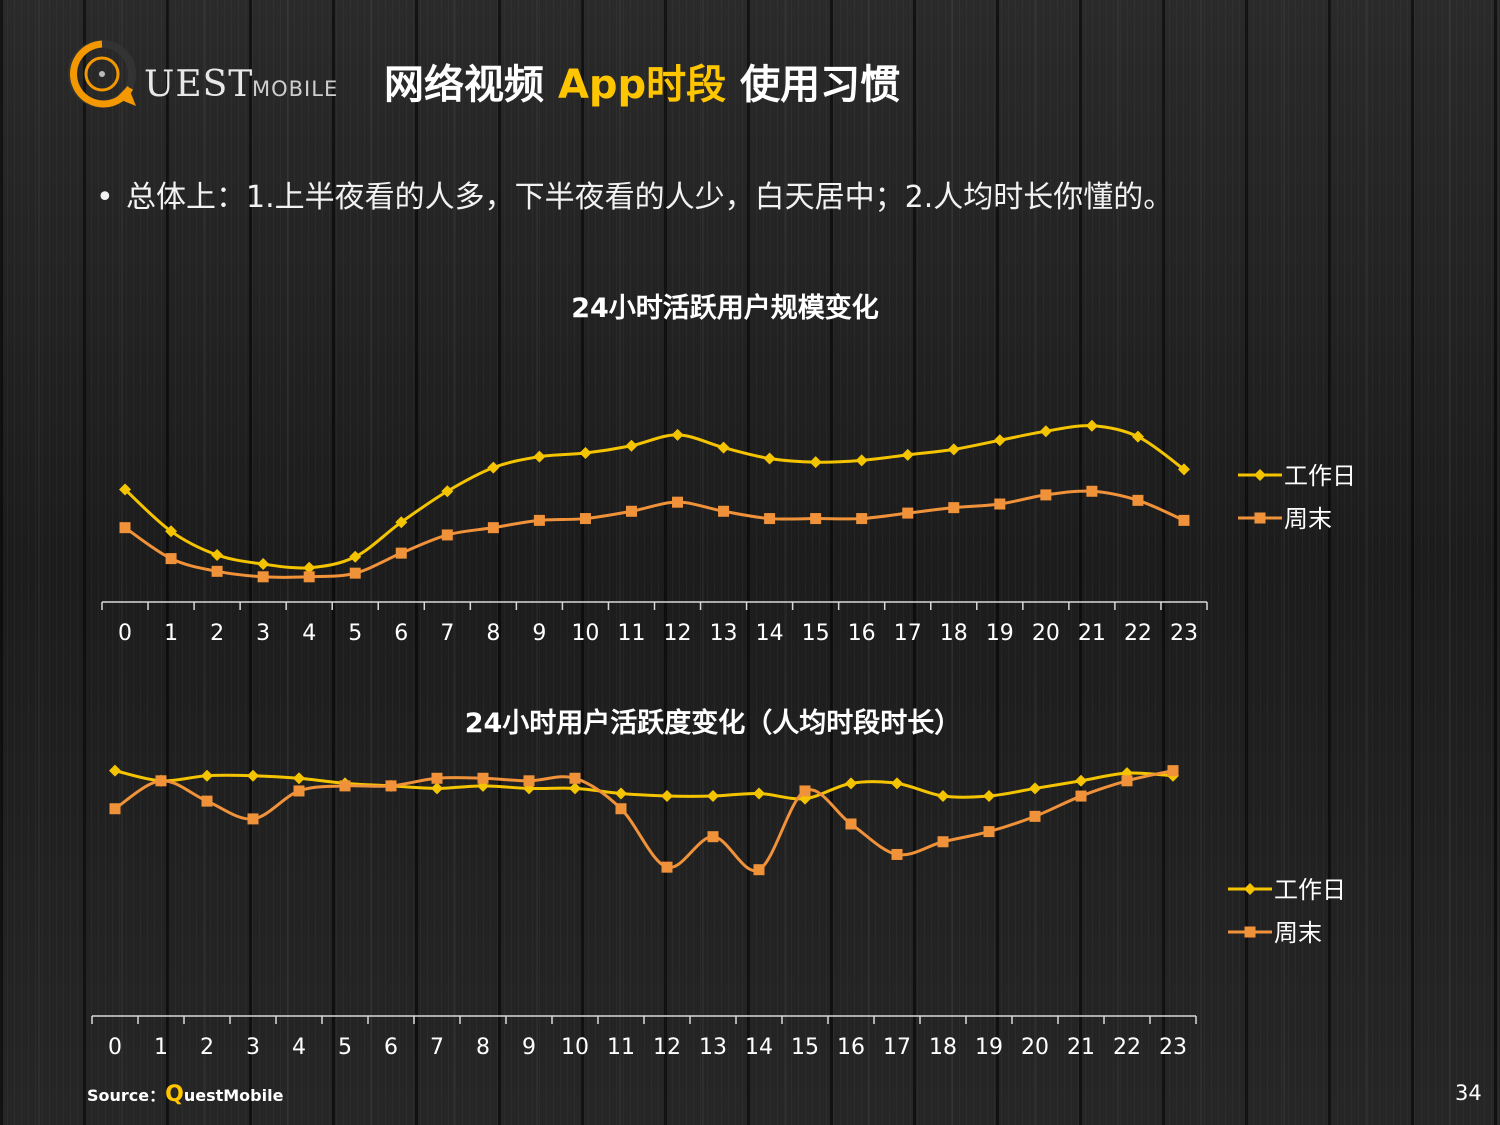  Describe the element at coordinates (102, 74) in the screenshot. I see `logo-ring-arc` at that location.